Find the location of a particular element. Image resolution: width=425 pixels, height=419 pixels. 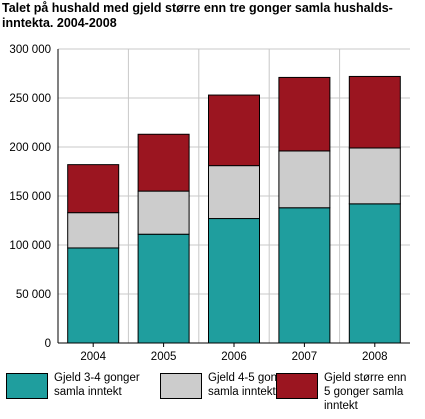

legend-label-3-4-line-2: samla inntekt is located at coordinates (88, 392).